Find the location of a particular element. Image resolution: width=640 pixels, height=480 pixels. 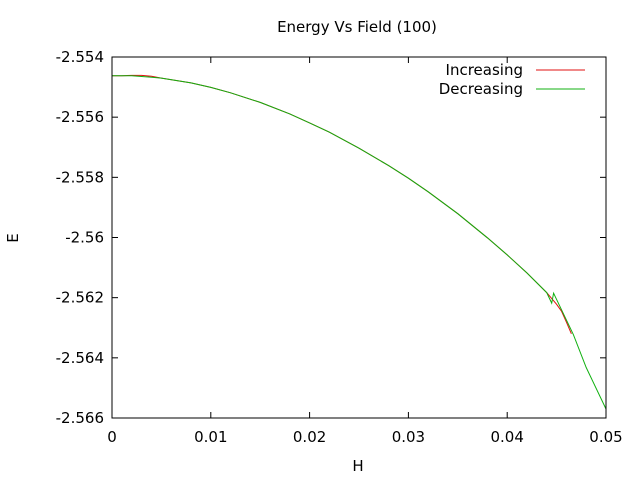

chart-title: Energy Vs Field (100) is located at coordinates (357, 27).